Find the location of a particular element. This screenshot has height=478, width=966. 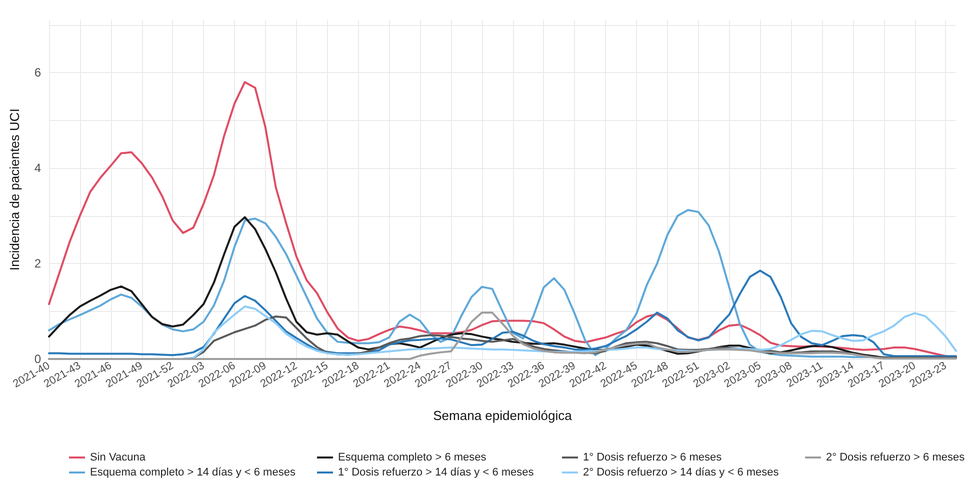

x-axis-title: Semana epidemiológica is located at coordinates (503, 415).